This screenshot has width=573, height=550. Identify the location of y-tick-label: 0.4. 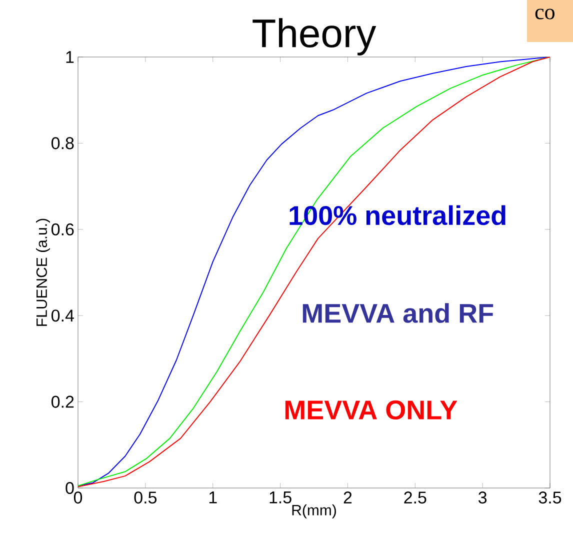
(62, 316).